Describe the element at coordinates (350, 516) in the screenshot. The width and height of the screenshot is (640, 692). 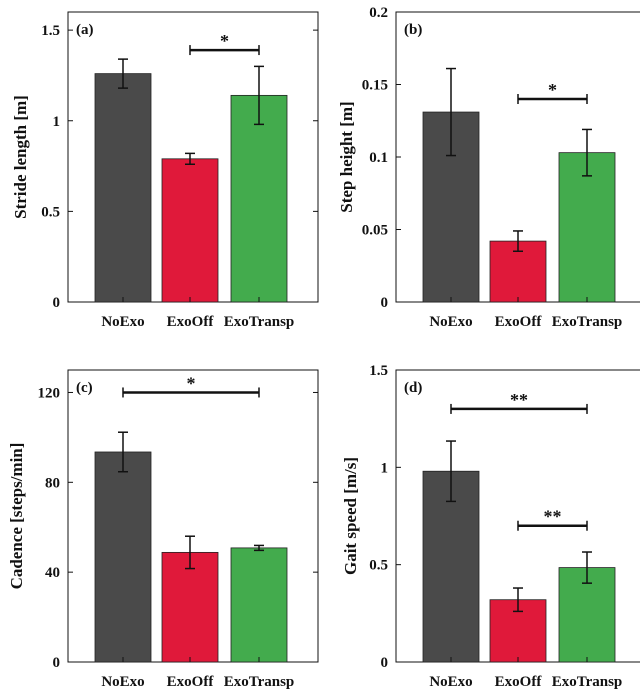
I see `y-axis-label: Gait speed [m/s]` at that location.